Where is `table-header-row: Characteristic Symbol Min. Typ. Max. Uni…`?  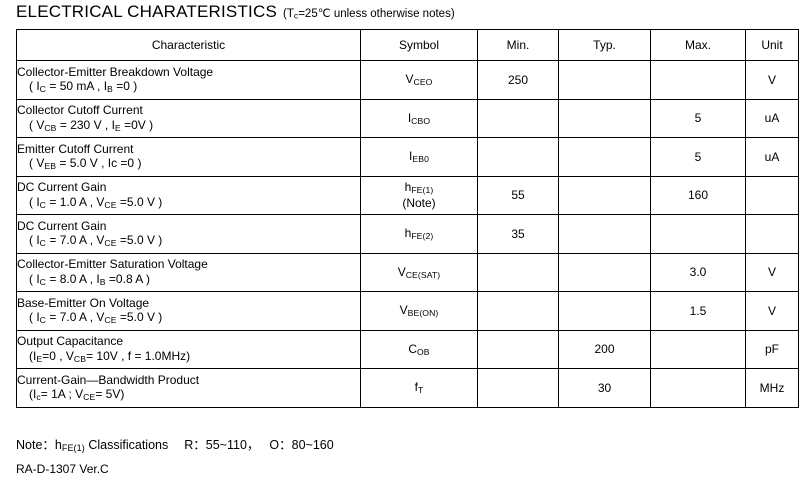
table-header-row: Characteristic Symbol Min. Typ. Max. Uni… is located at coordinates (407, 45).